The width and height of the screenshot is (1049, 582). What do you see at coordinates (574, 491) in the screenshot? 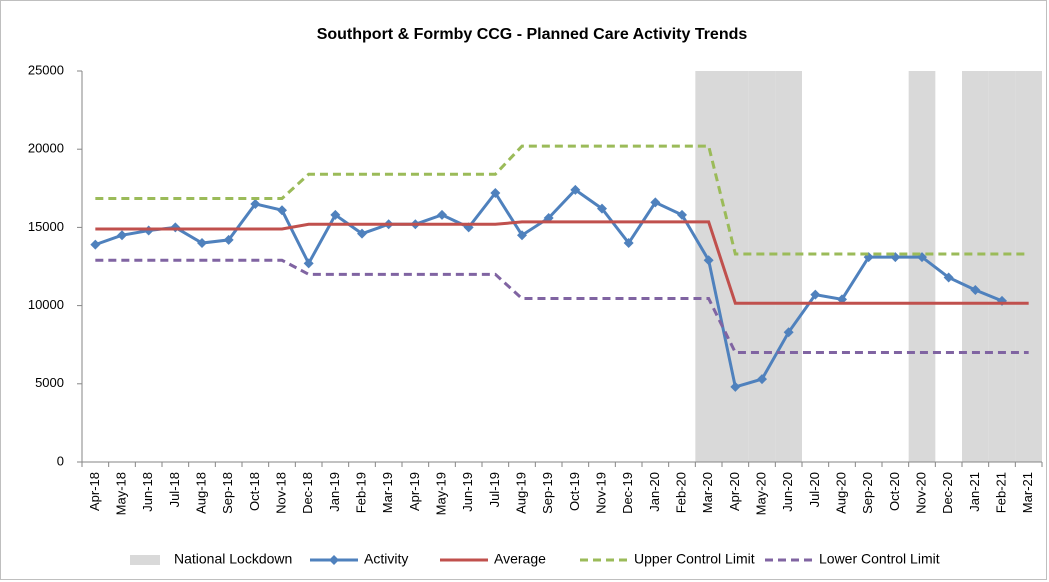
I see `x-tick-label: Oct-19` at bounding box center [574, 491].